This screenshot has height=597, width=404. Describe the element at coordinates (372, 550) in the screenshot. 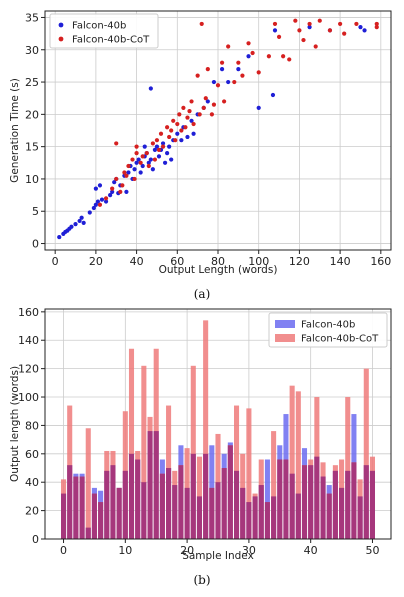

I see `x-tick-label: 50` at that location.